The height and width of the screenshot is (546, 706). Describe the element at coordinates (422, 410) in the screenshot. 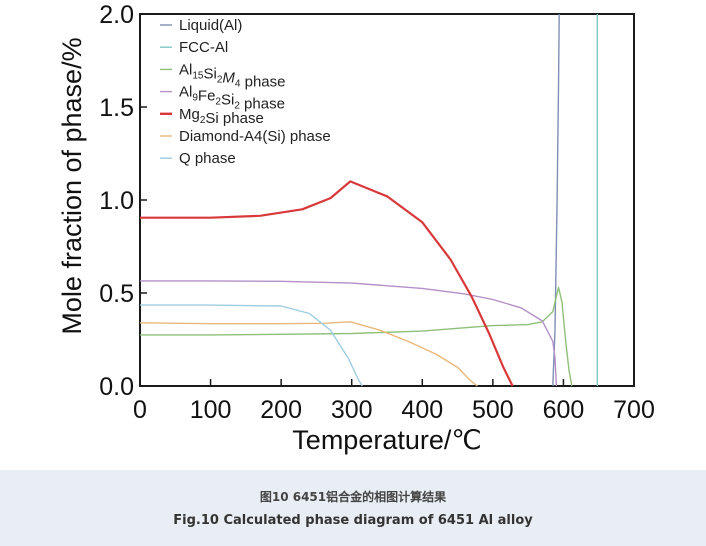

I see `x-tick-label: 400` at that location.